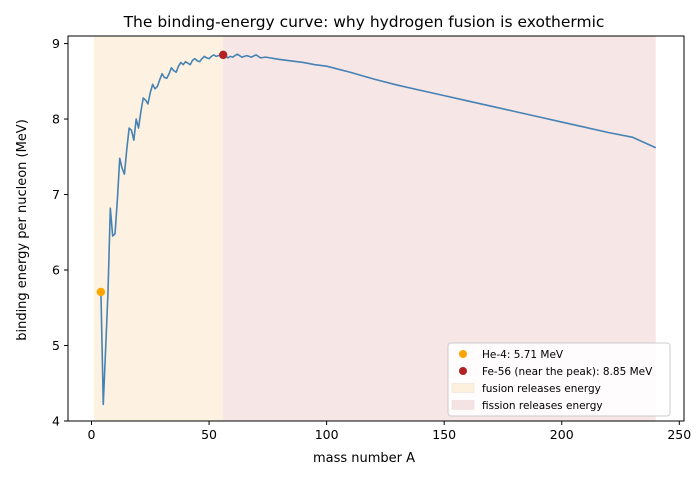 This screenshot has width=700, height=480. Describe the element at coordinates (463, 388) in the screenshot. I see `legend-entry-fusion-swatch` at that location.